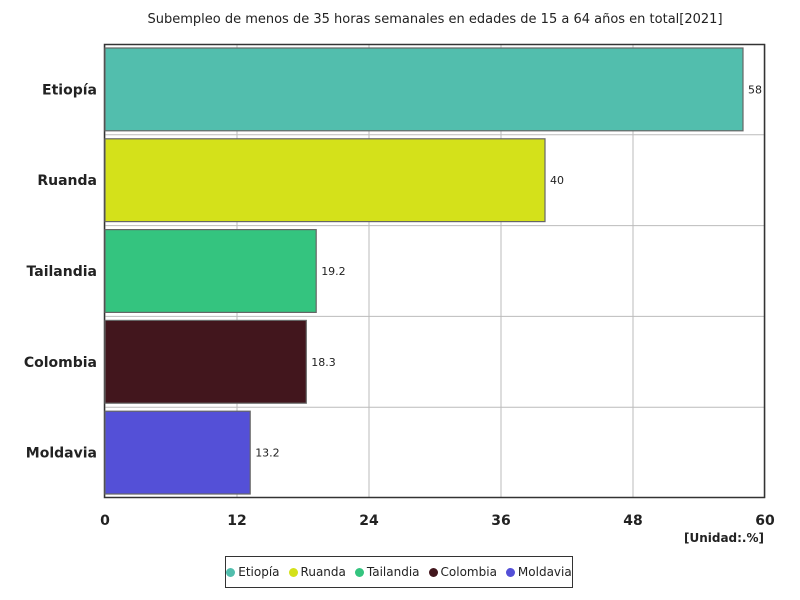 Image resolution: width=800 pixels, height=600 pixels. Describe the element at coordinates (61, 454) in the screenshot. I see `category-label: Moldavia` at that location.